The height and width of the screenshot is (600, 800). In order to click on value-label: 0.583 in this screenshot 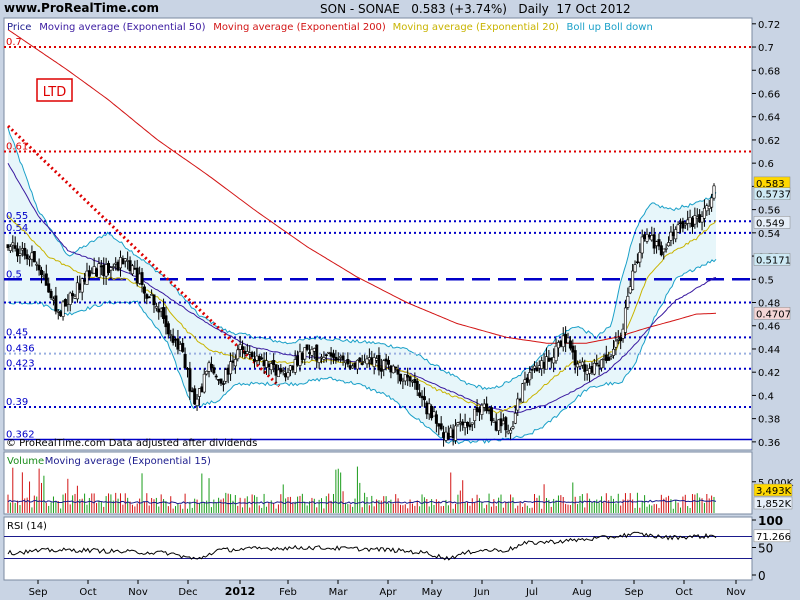, I will do `click(770, 184)`.